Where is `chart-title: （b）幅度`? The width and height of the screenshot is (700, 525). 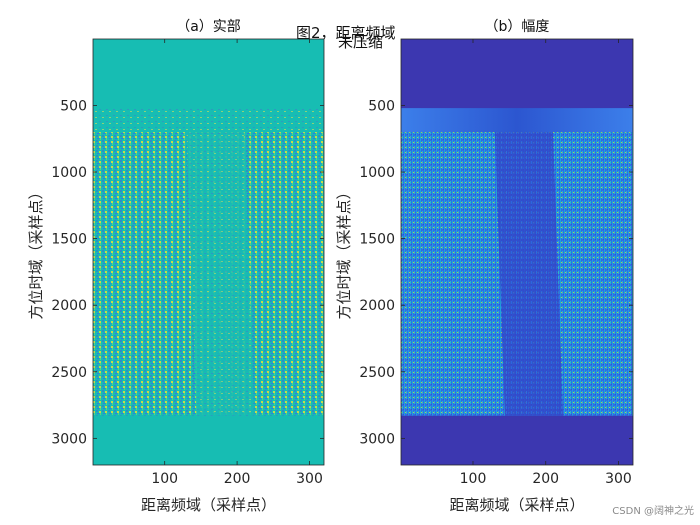
chart-title: （b）幅度 is located at coordinates (517, 27).